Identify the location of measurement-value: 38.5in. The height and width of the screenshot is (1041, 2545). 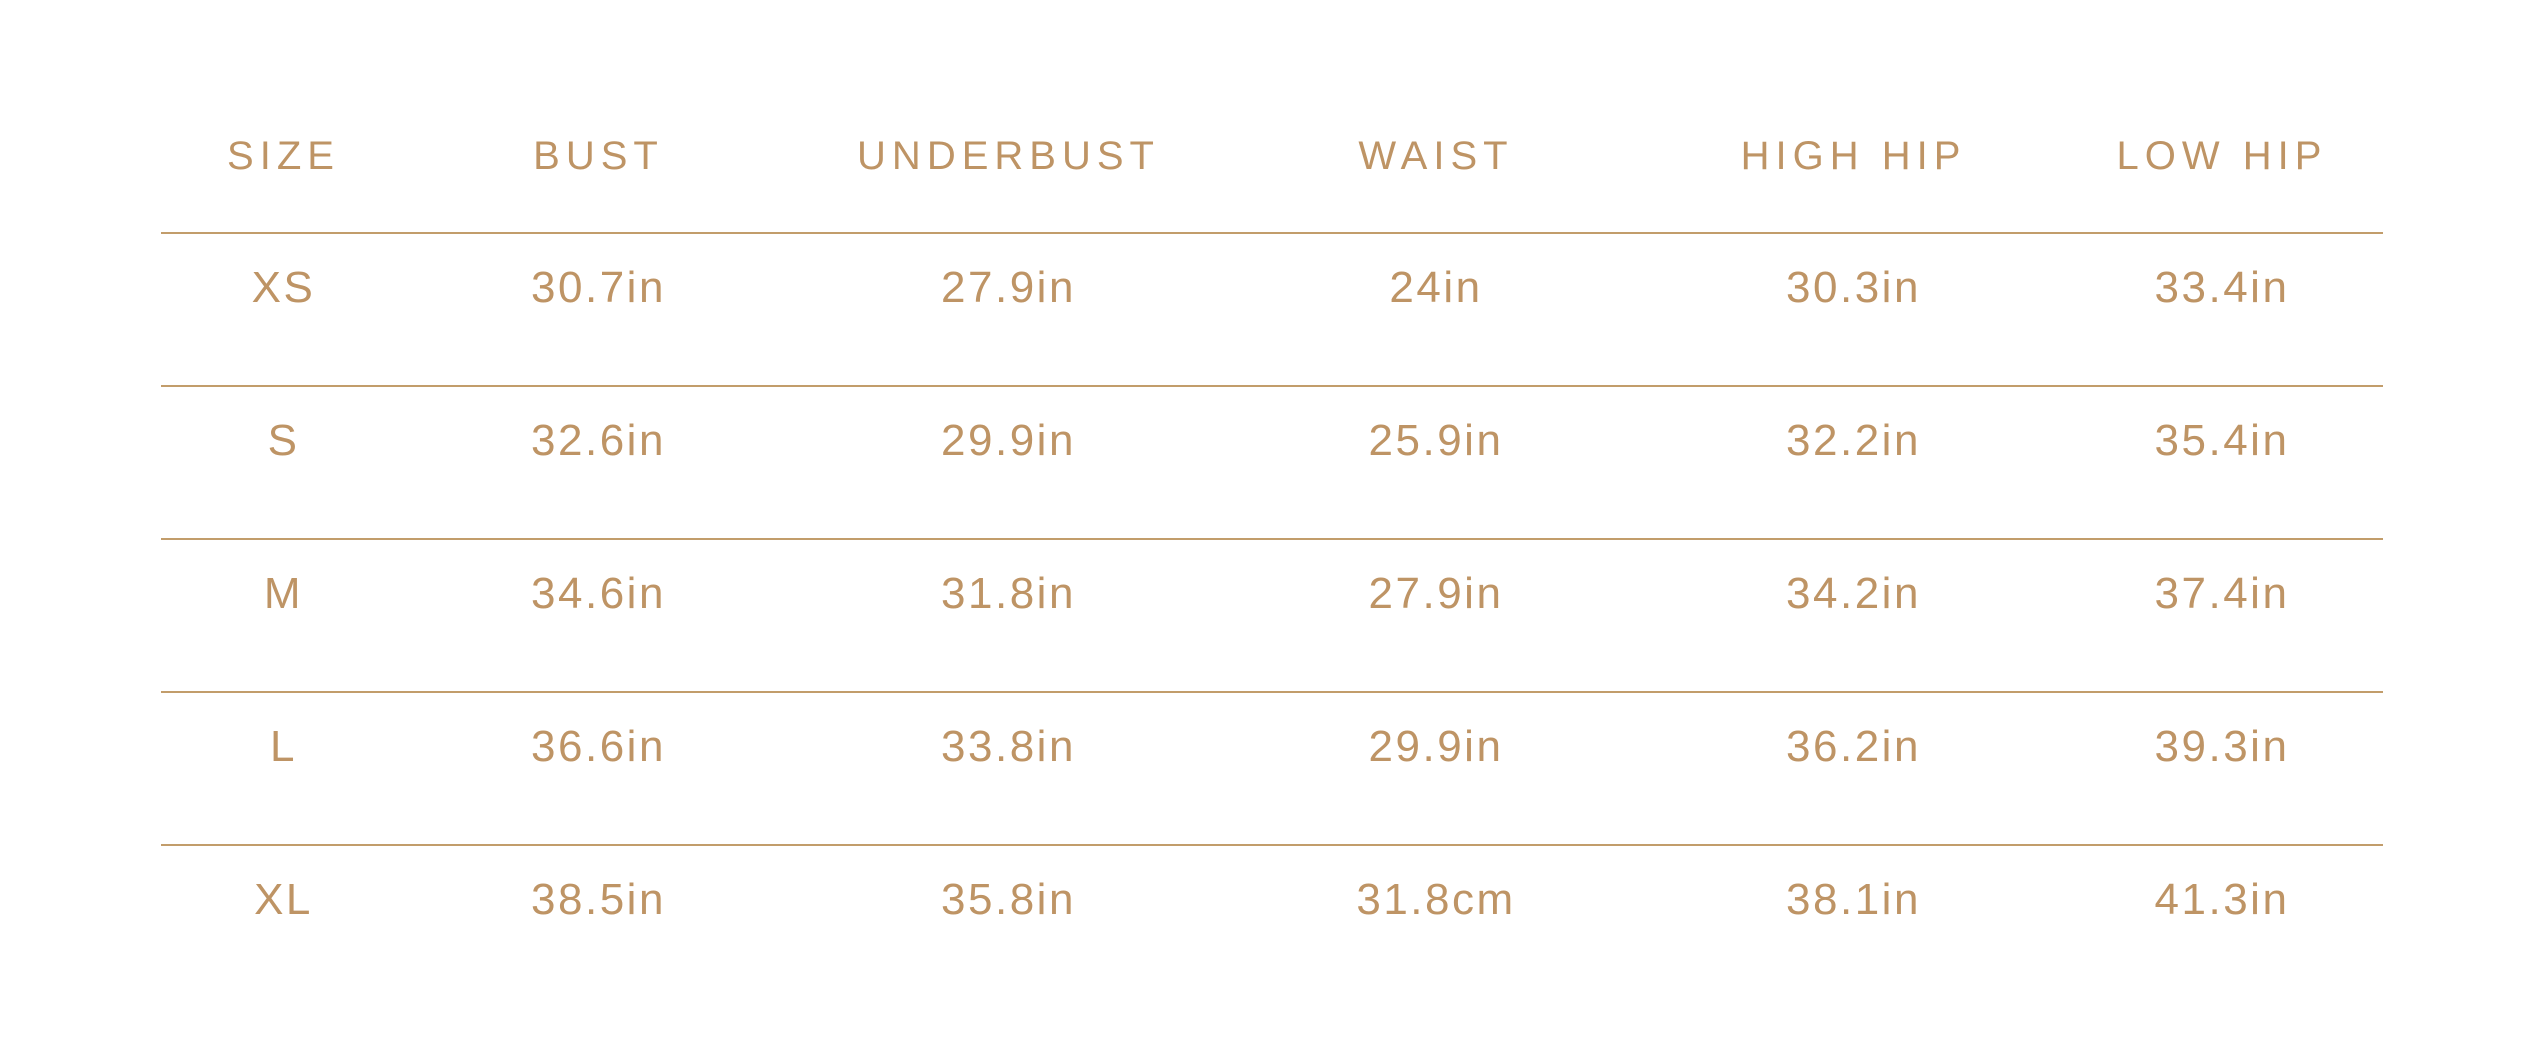
(598, 899).